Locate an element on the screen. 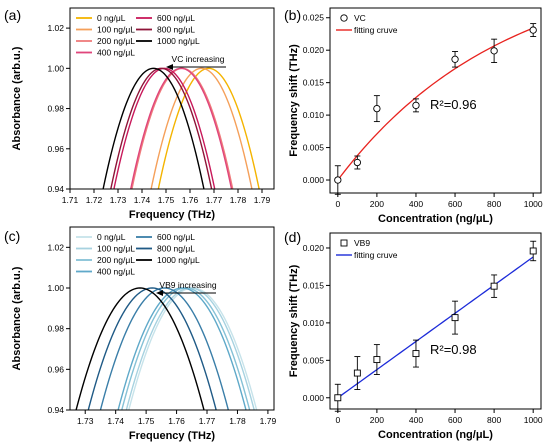 This screenshot has height=443, width=550. x-tick-label: 1.74 is located at coordinates (115, 421).